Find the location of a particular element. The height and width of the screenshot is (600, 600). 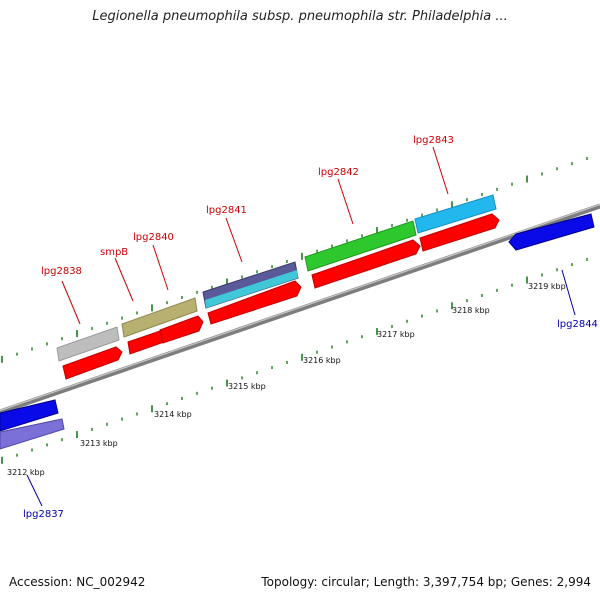

leader-smpB is located at coordinates (124, 279).